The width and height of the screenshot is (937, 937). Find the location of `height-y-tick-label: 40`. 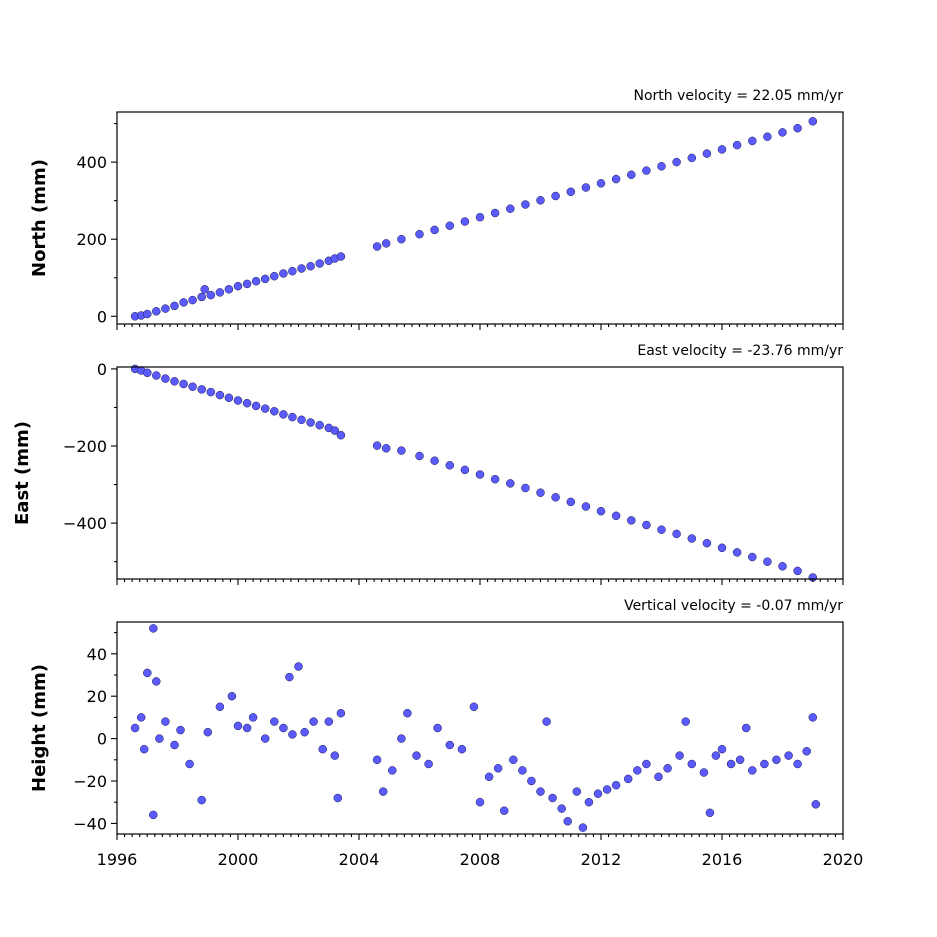

height-y-tick-label: 40 is located at coordinates (97, 654).